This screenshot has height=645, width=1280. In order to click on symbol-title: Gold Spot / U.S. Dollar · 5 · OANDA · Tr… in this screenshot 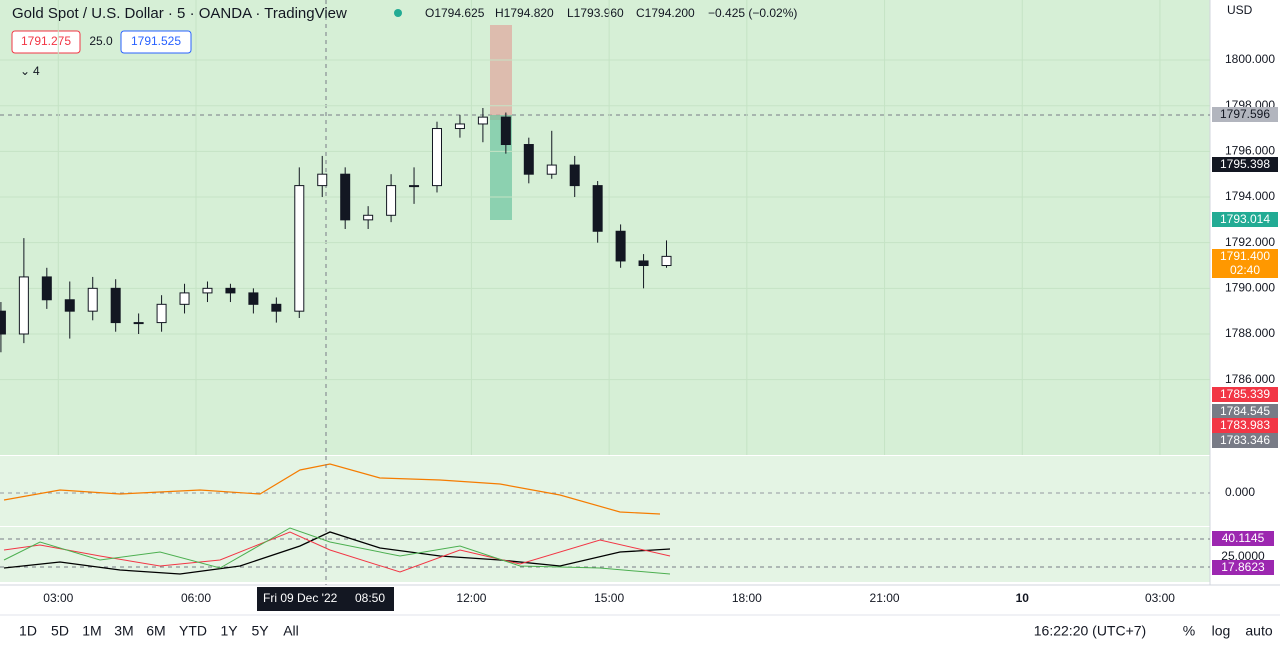, I will do `click(179, 13)`.